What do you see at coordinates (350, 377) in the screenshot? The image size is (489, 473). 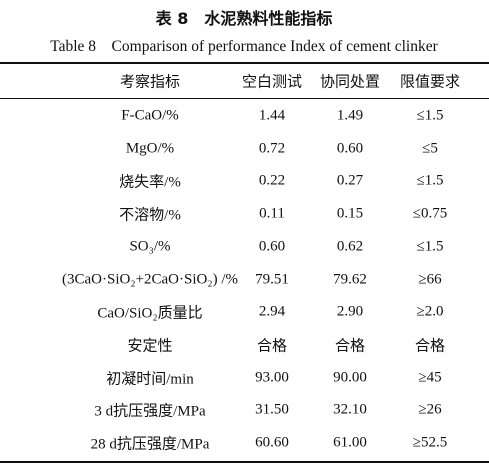 I see `table-cell: 90.00` at bounding box center [350, 377].